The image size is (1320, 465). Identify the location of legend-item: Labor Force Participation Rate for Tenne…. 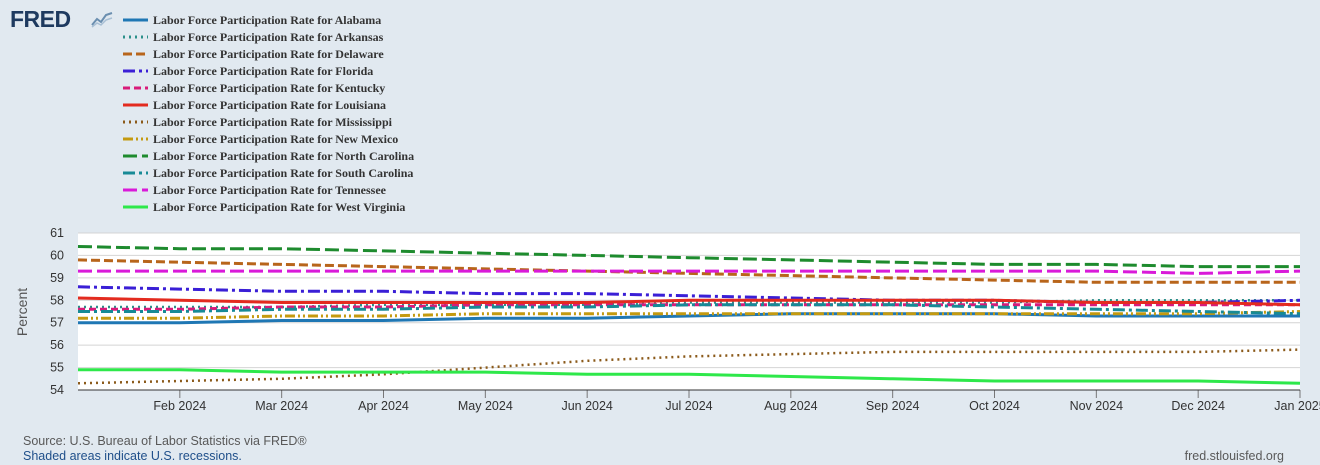
(255, 190).